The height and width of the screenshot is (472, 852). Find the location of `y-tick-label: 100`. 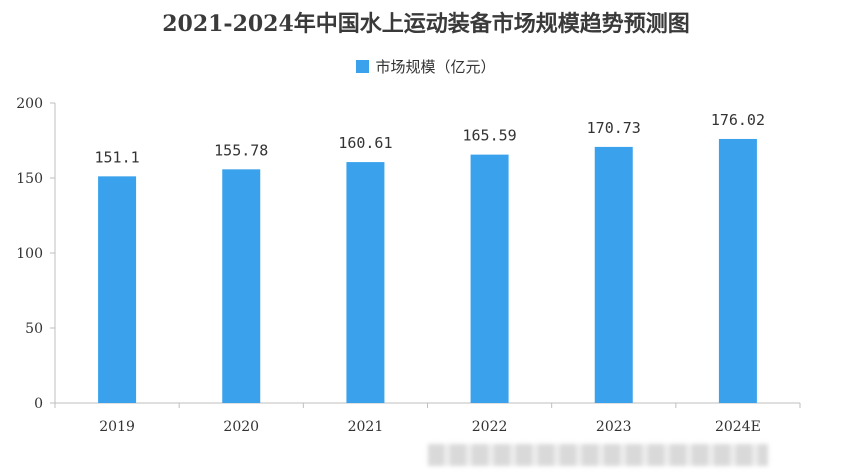

y-tick-label: 100 is located at coordinates (29, 254).